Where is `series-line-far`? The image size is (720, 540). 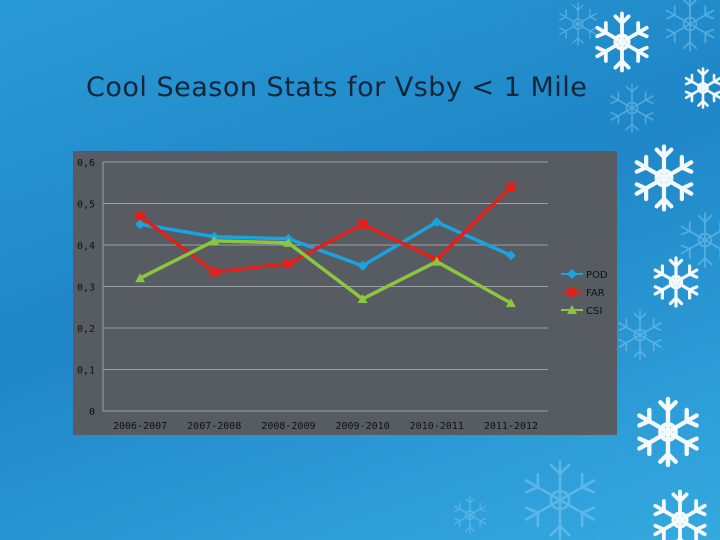
series-line-far is located at coordinates (326, 229).